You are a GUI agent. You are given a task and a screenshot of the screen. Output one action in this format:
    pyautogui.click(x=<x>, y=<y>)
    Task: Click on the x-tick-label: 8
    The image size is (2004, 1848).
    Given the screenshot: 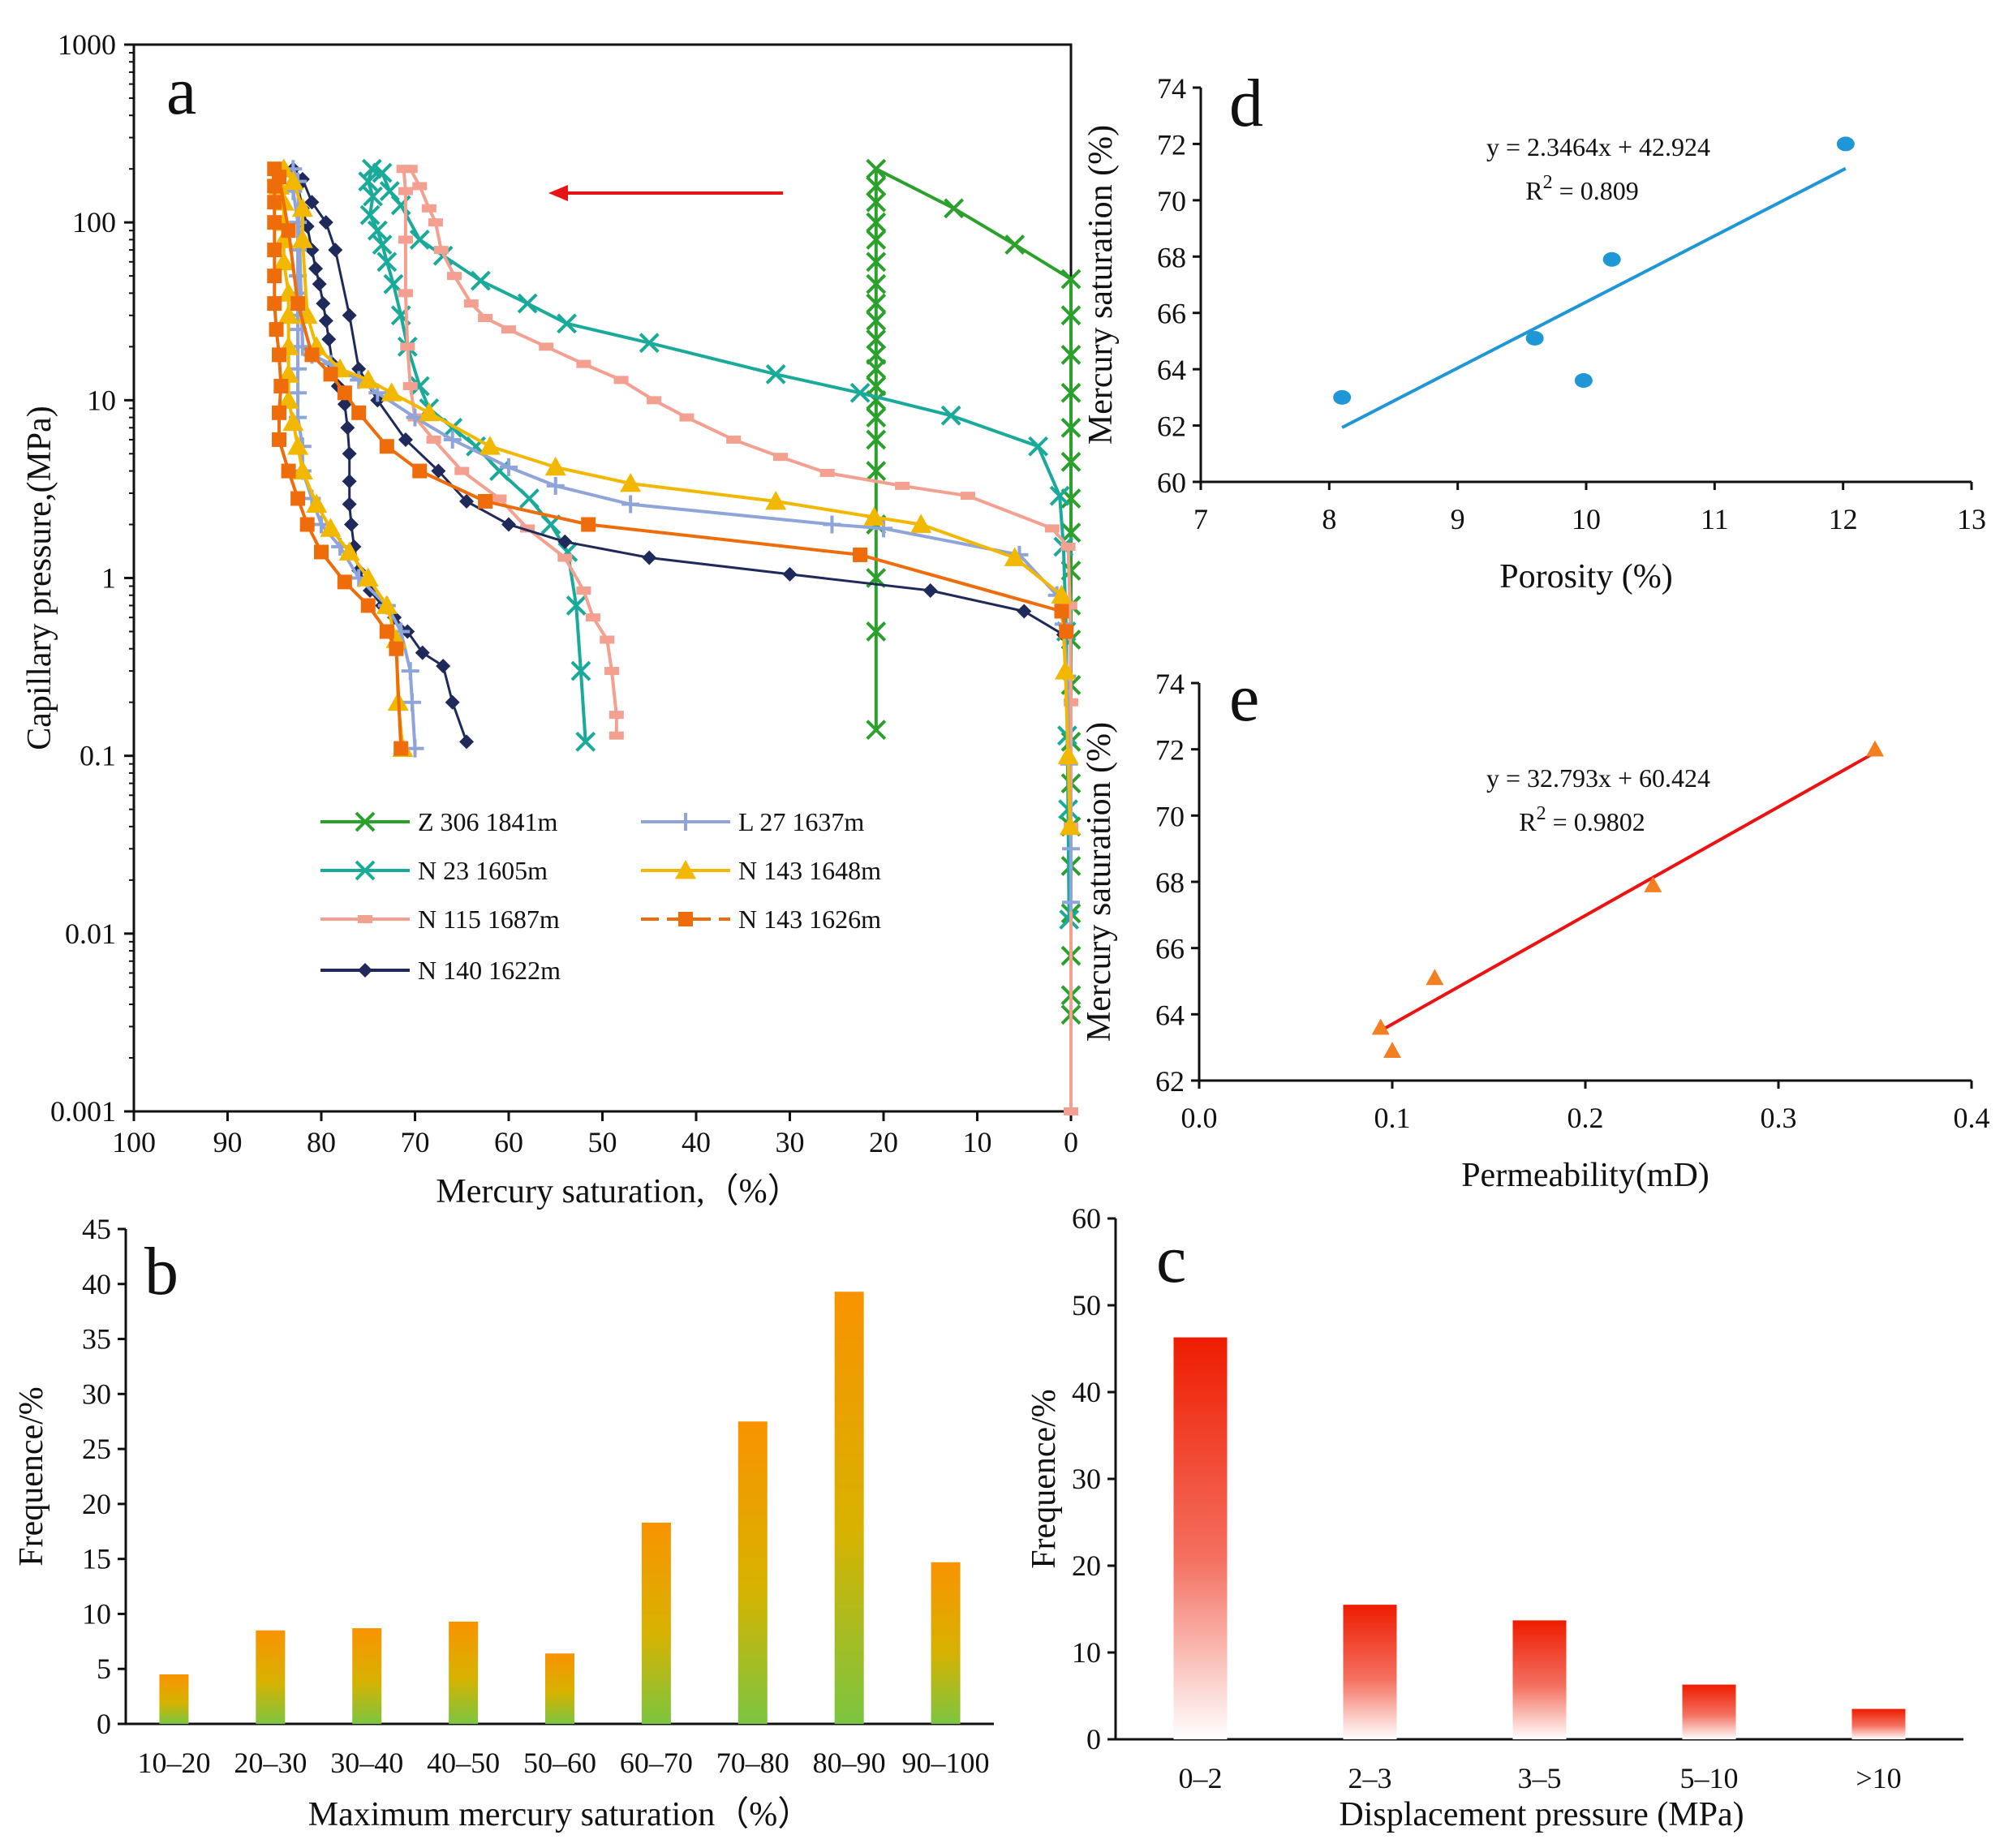 What is the action you would take?
    pyautogui.click(x=1329, y=519)
    